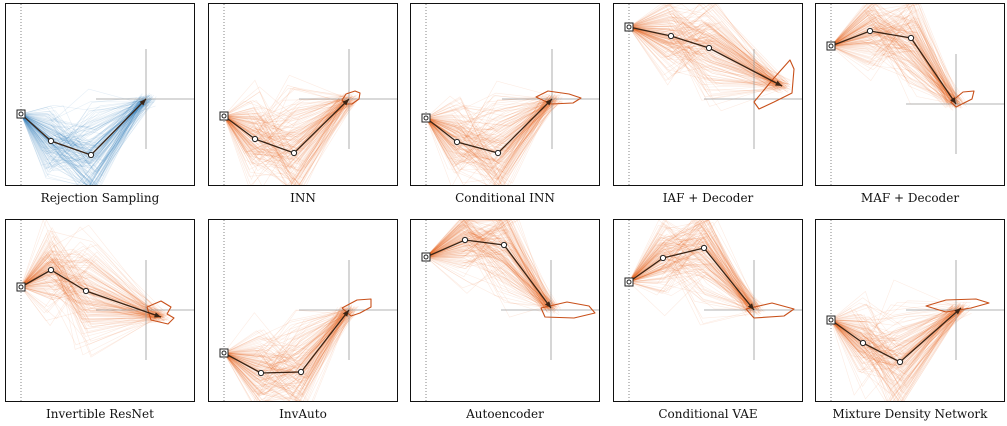 This screenshot has width=1007, height=426. What do you see at coordinates (505, 414) in the screenshot?
I see `panel-caption: Autoencoder` at bounding box center [505, 414].